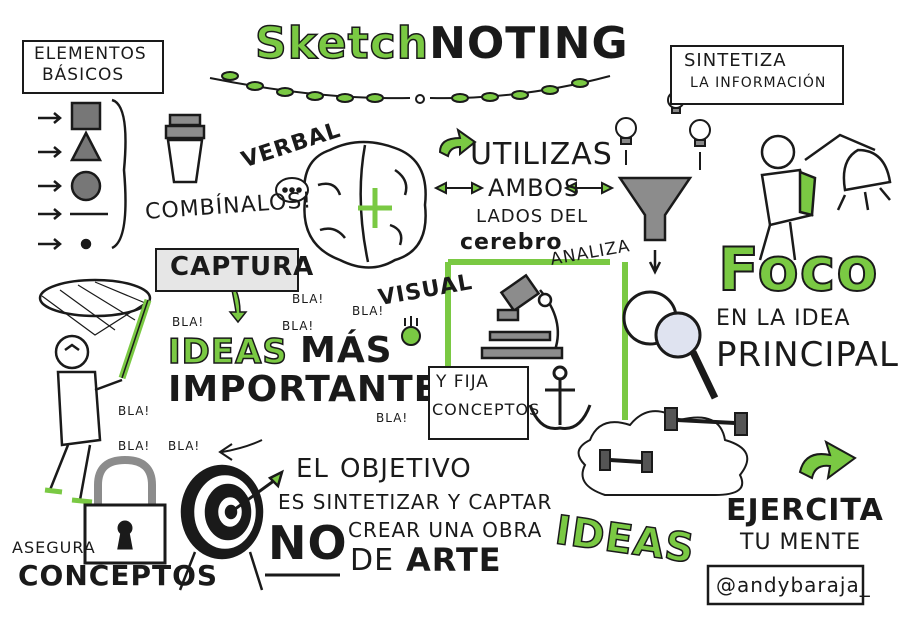 This screenshot has height=621, width=900. I want to click on objetivo-line3: CREAR UNA OBRA, so click(445, 530).